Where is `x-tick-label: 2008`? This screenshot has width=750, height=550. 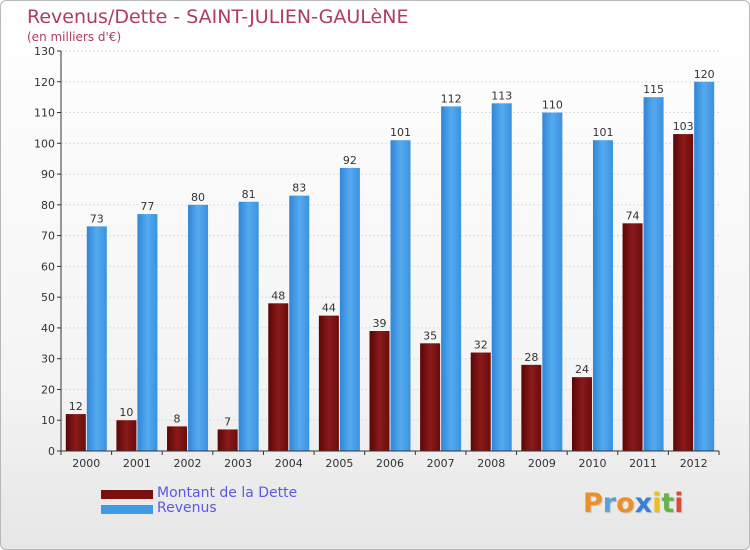
x-tick-label: 2008 is located at coordinates (491, 463).